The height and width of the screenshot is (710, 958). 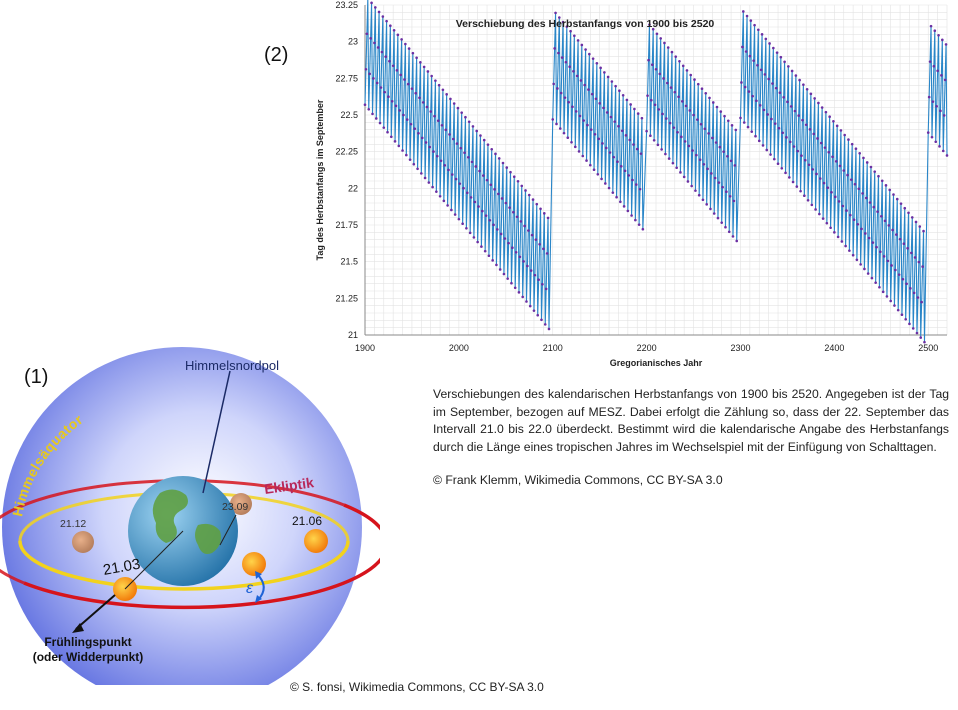 What do you see at coordinates (647, 348) in the screenshot?
I see `x-tick-label: 2200` at bounding box center [647, 348].